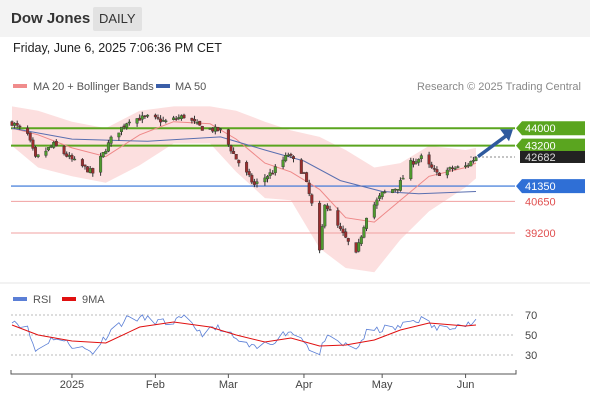  Describe the element at coordinates (93, 300) in the screenshot. I see `legend-label-9ma: 9MA` at that location.